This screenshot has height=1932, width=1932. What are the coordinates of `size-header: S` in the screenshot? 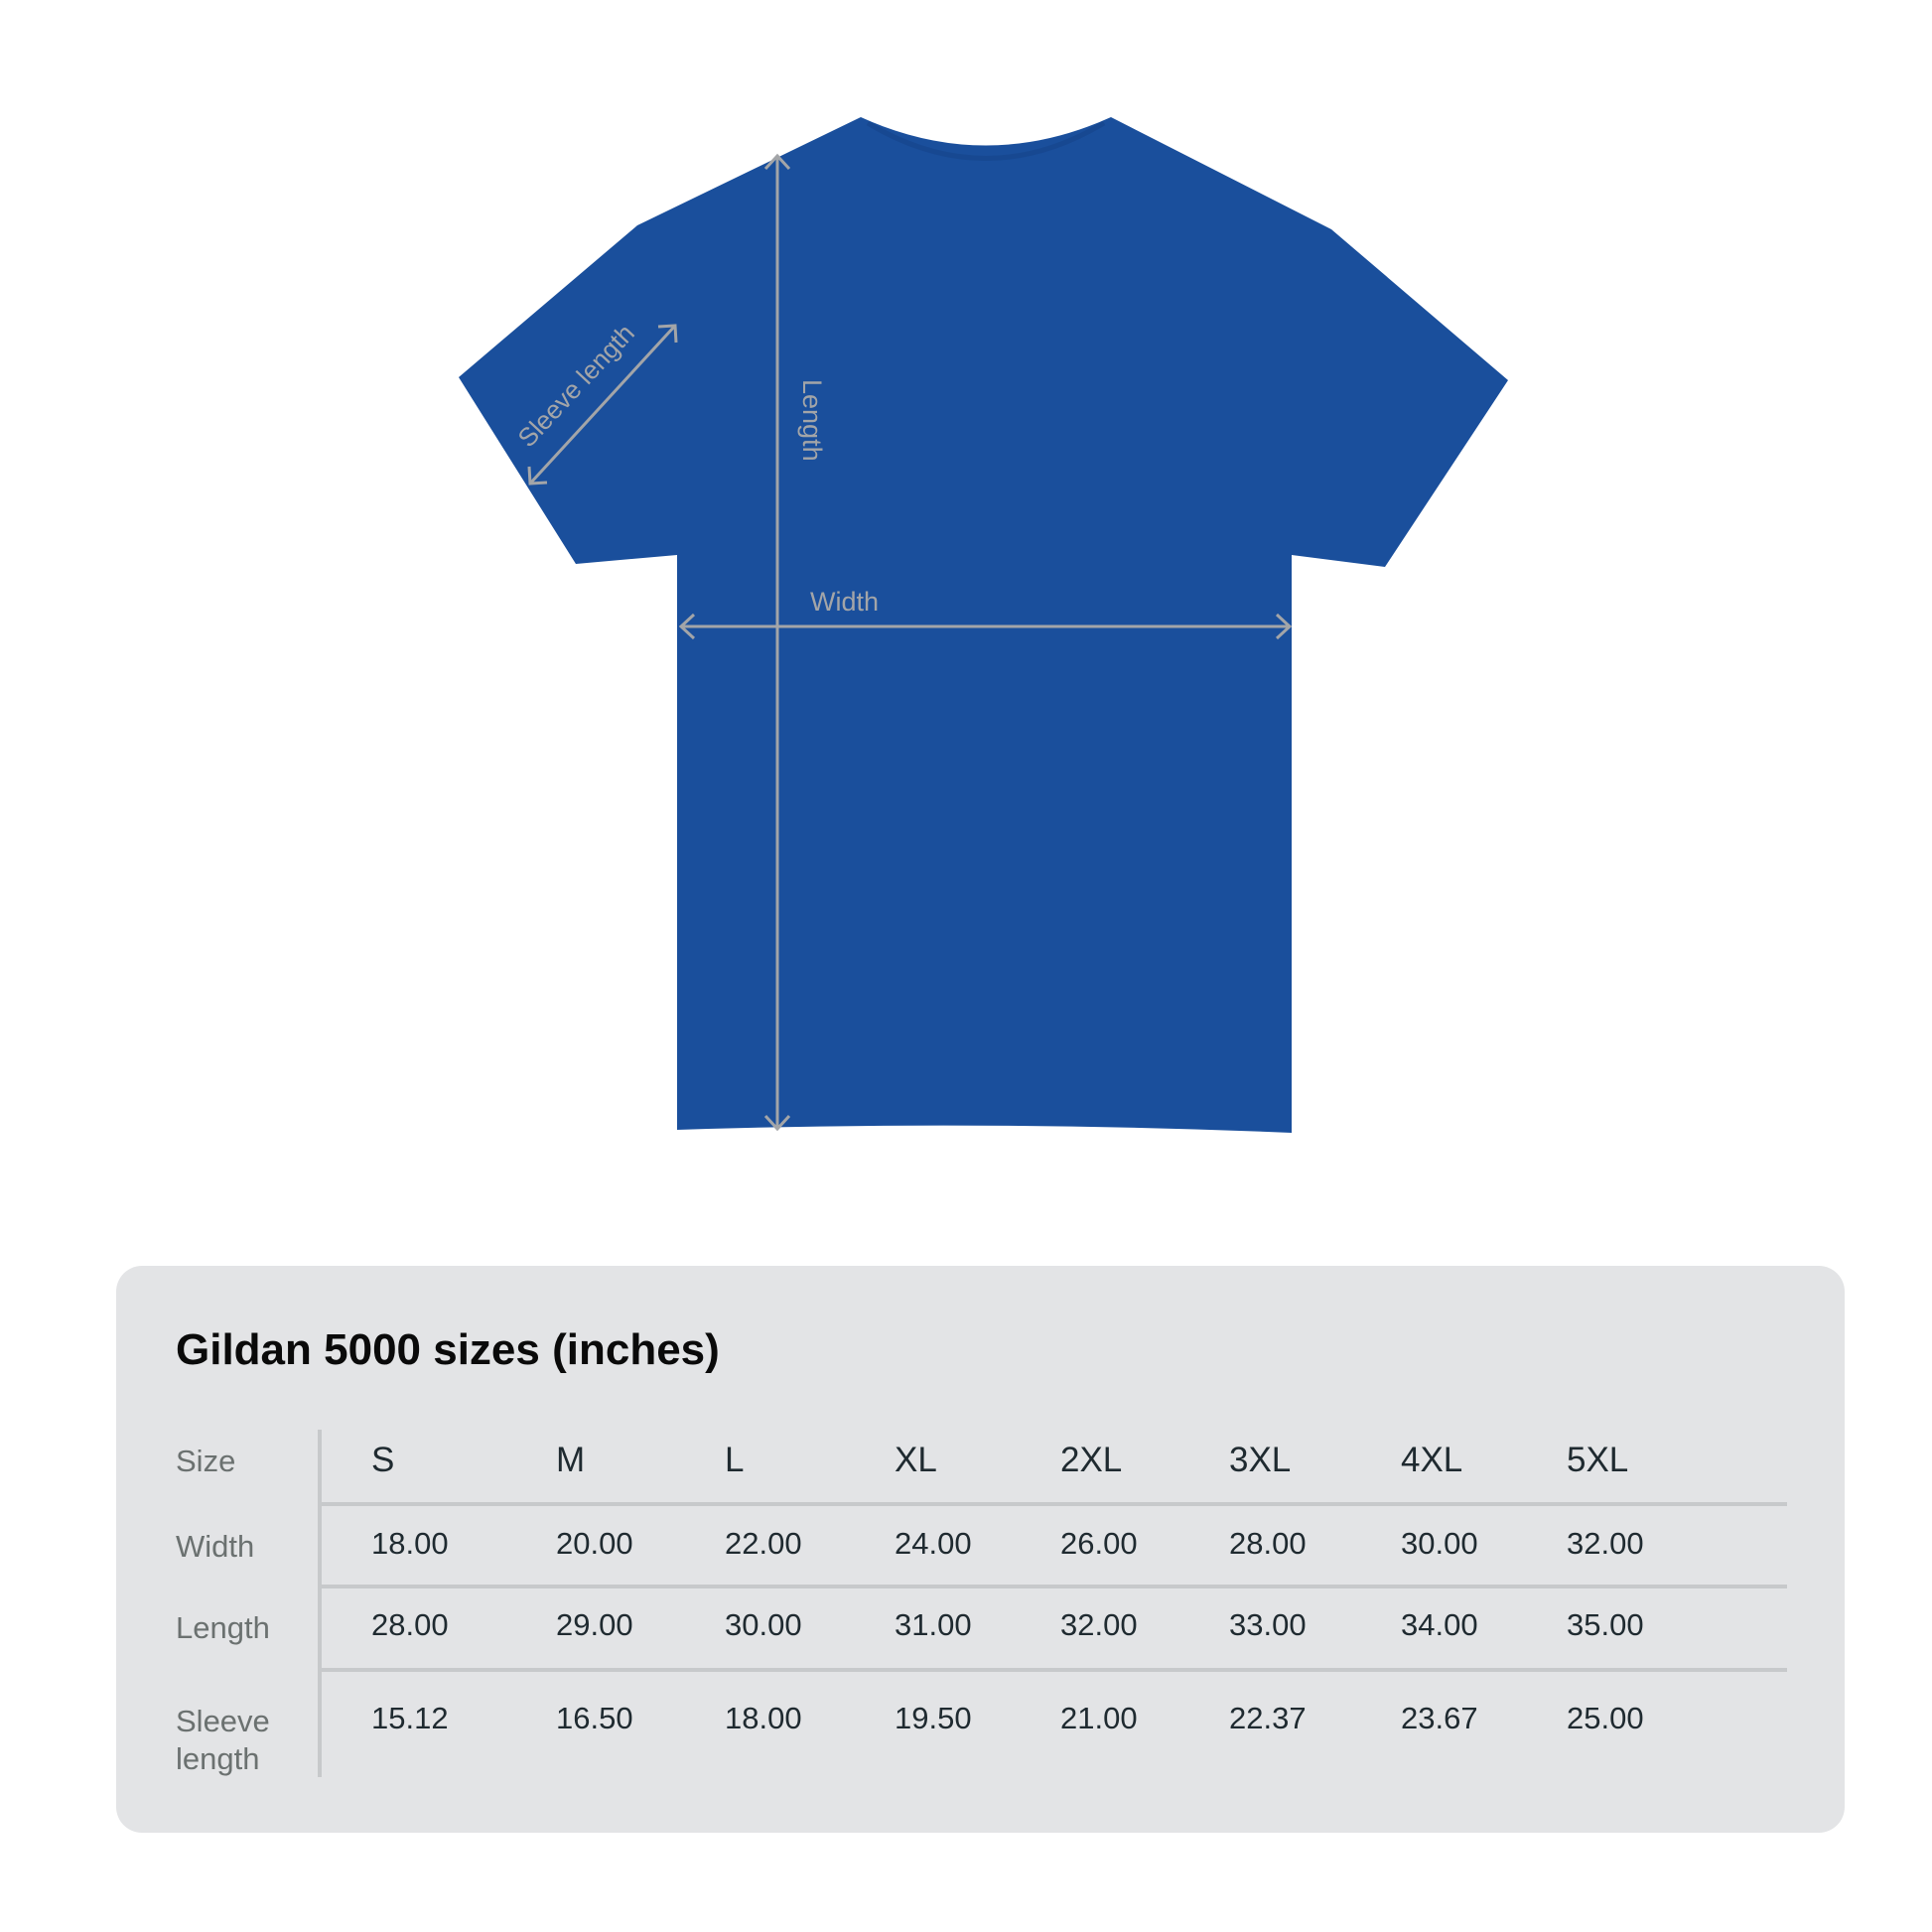 It's located at (383, 1460).